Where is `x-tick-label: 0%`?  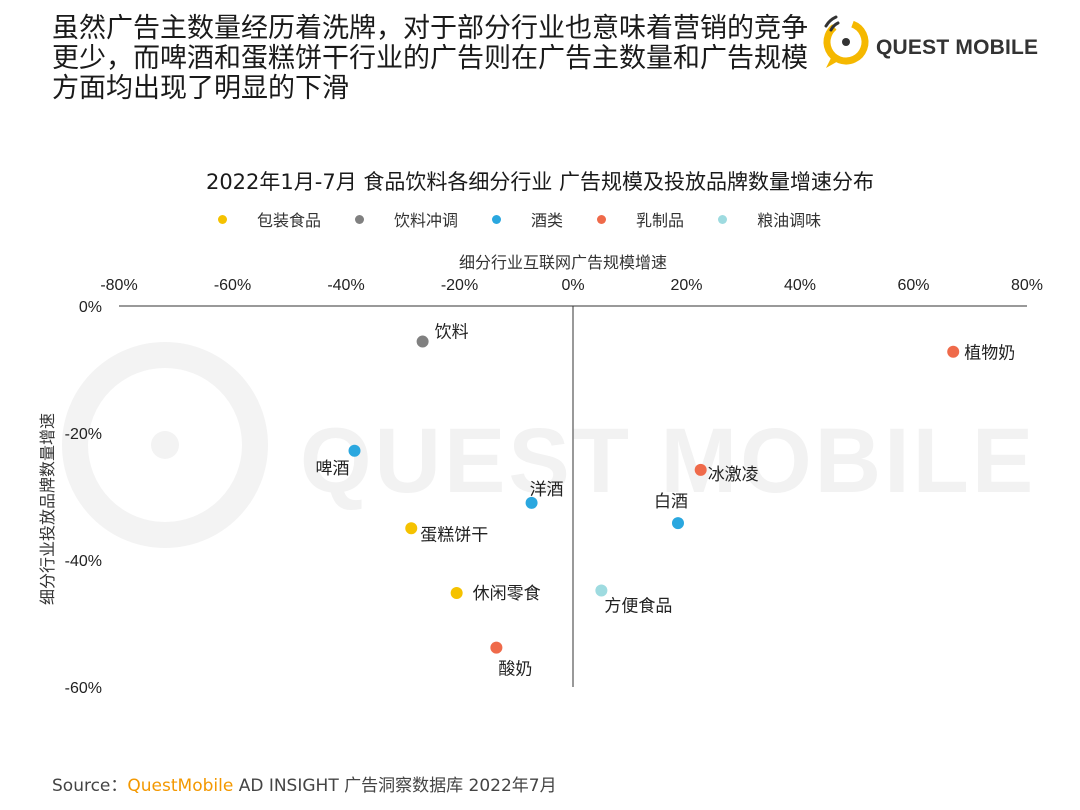 x-tick-label: 0% is located at coordinates (572, 285).